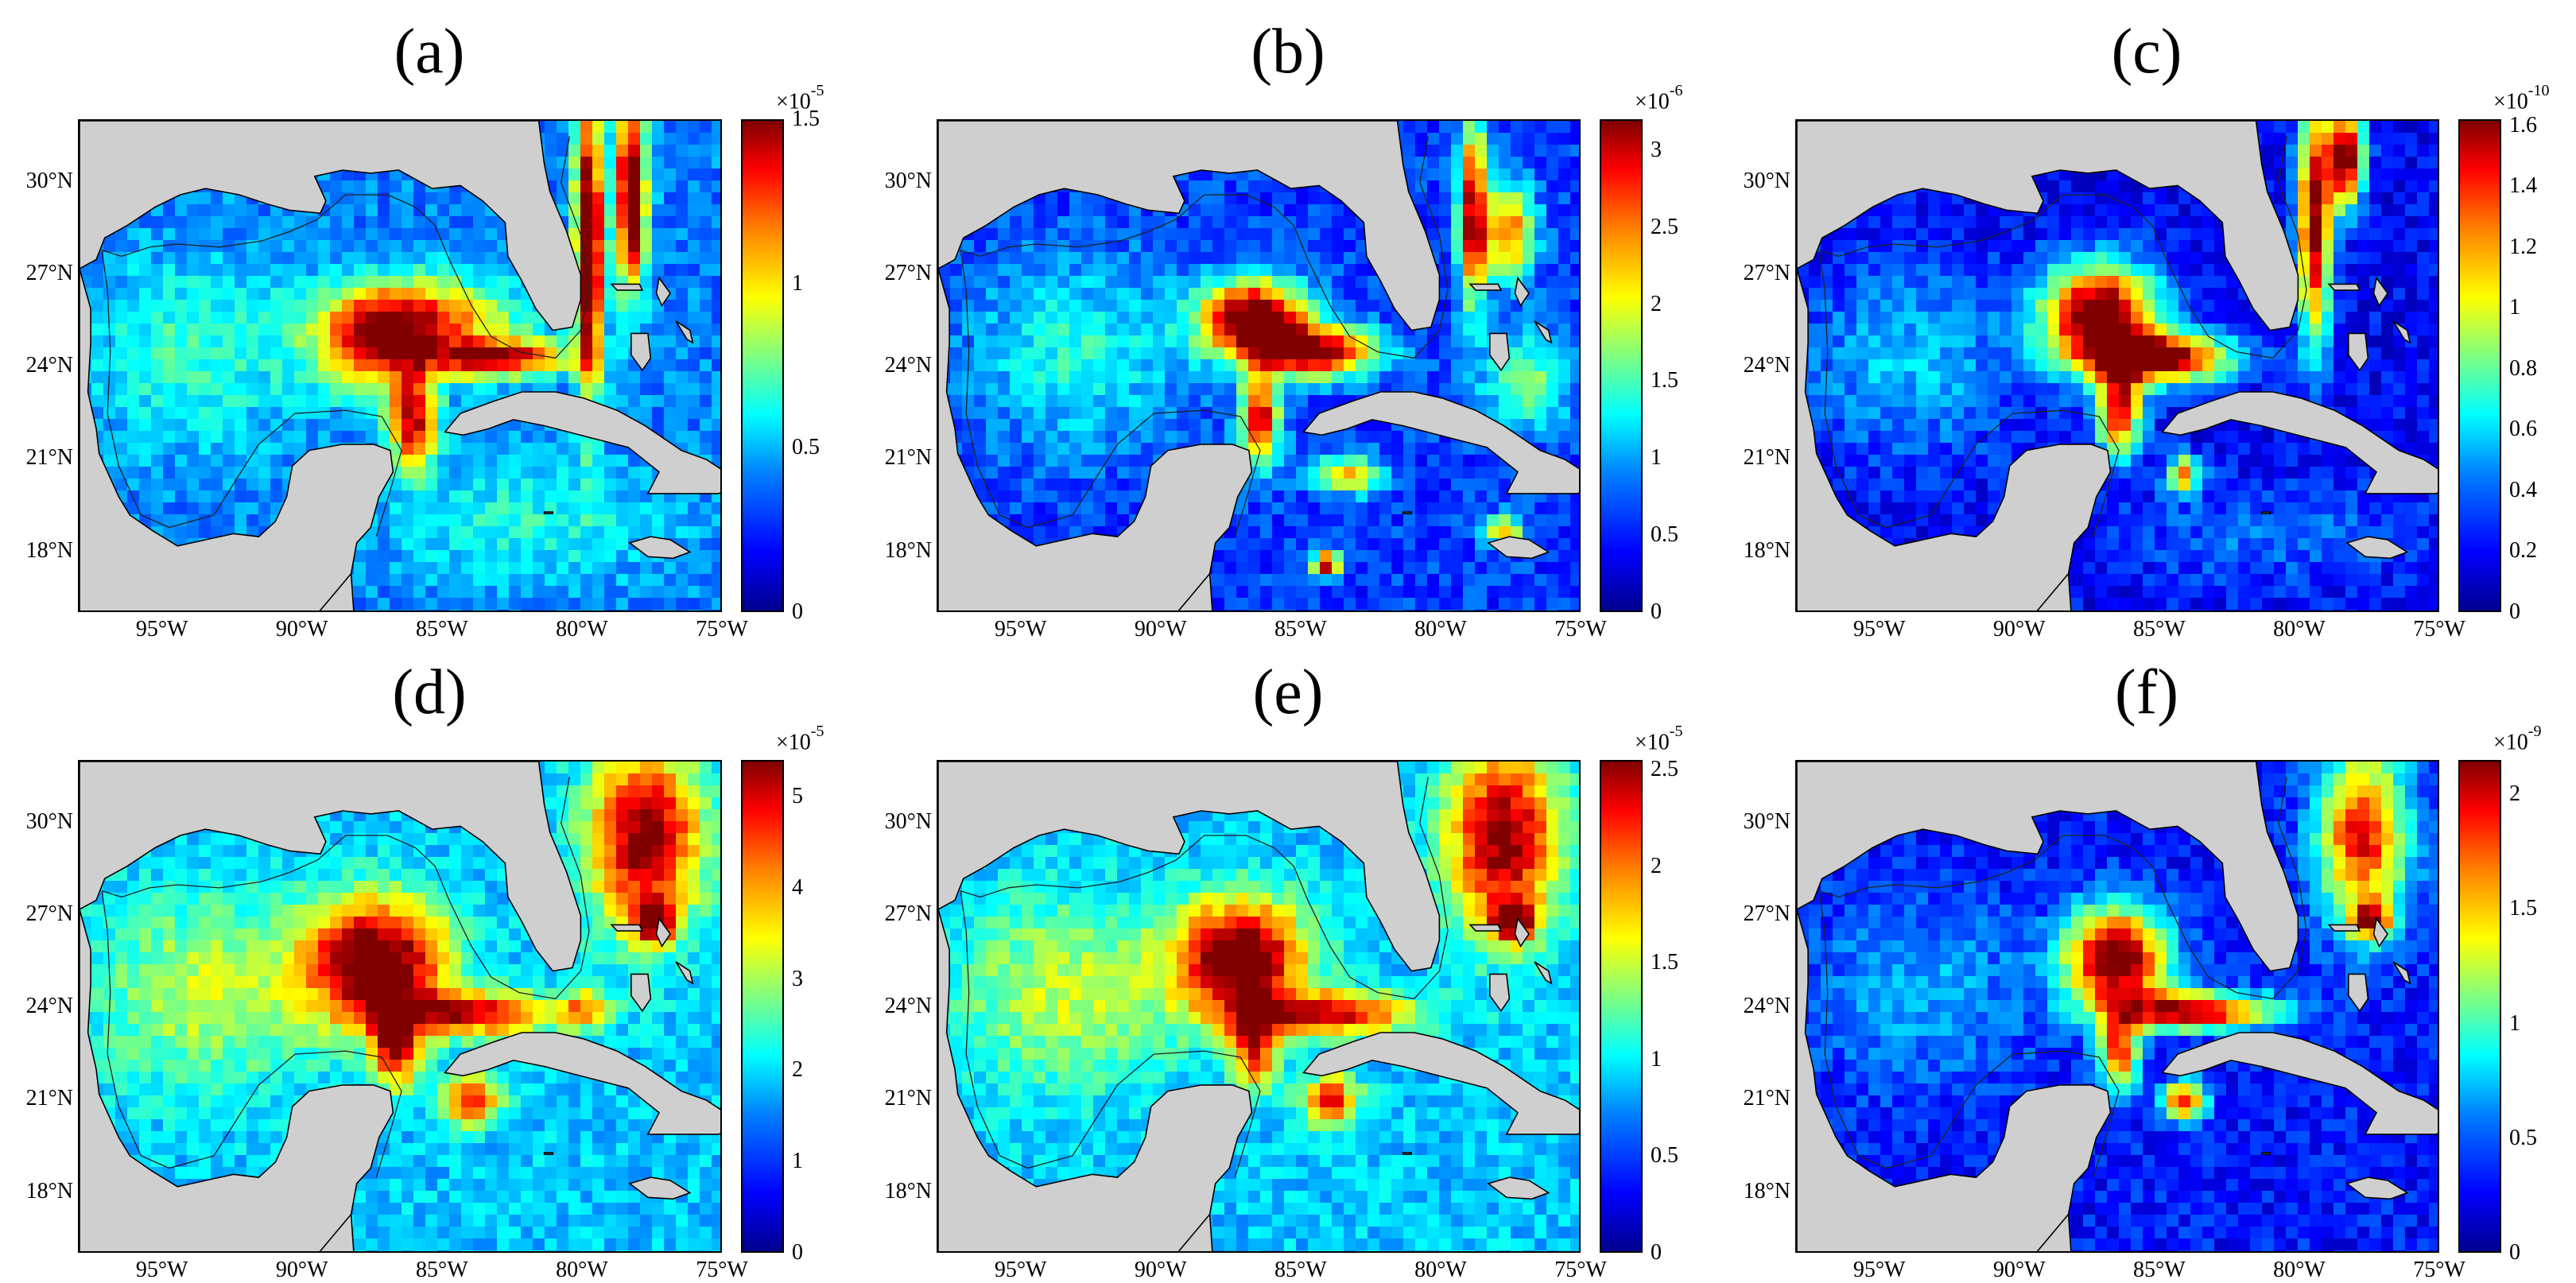 This screenshot has height=1283, width=2576. I want to click on colorbar-exponent: ×10⁻⁶, so click(1659, 98).